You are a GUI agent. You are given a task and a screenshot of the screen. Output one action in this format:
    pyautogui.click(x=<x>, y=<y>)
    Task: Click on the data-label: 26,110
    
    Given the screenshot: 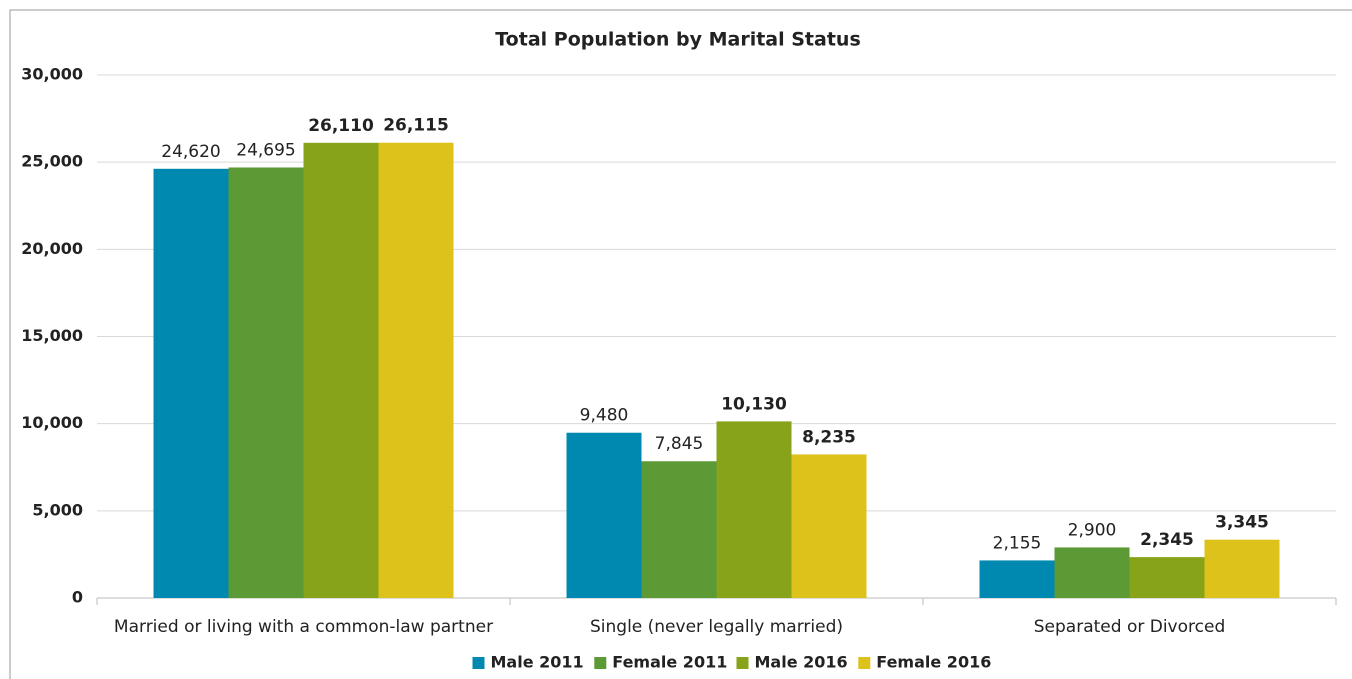 What is the action you would take?
    pyautogui.click(x=341, y=126)
    